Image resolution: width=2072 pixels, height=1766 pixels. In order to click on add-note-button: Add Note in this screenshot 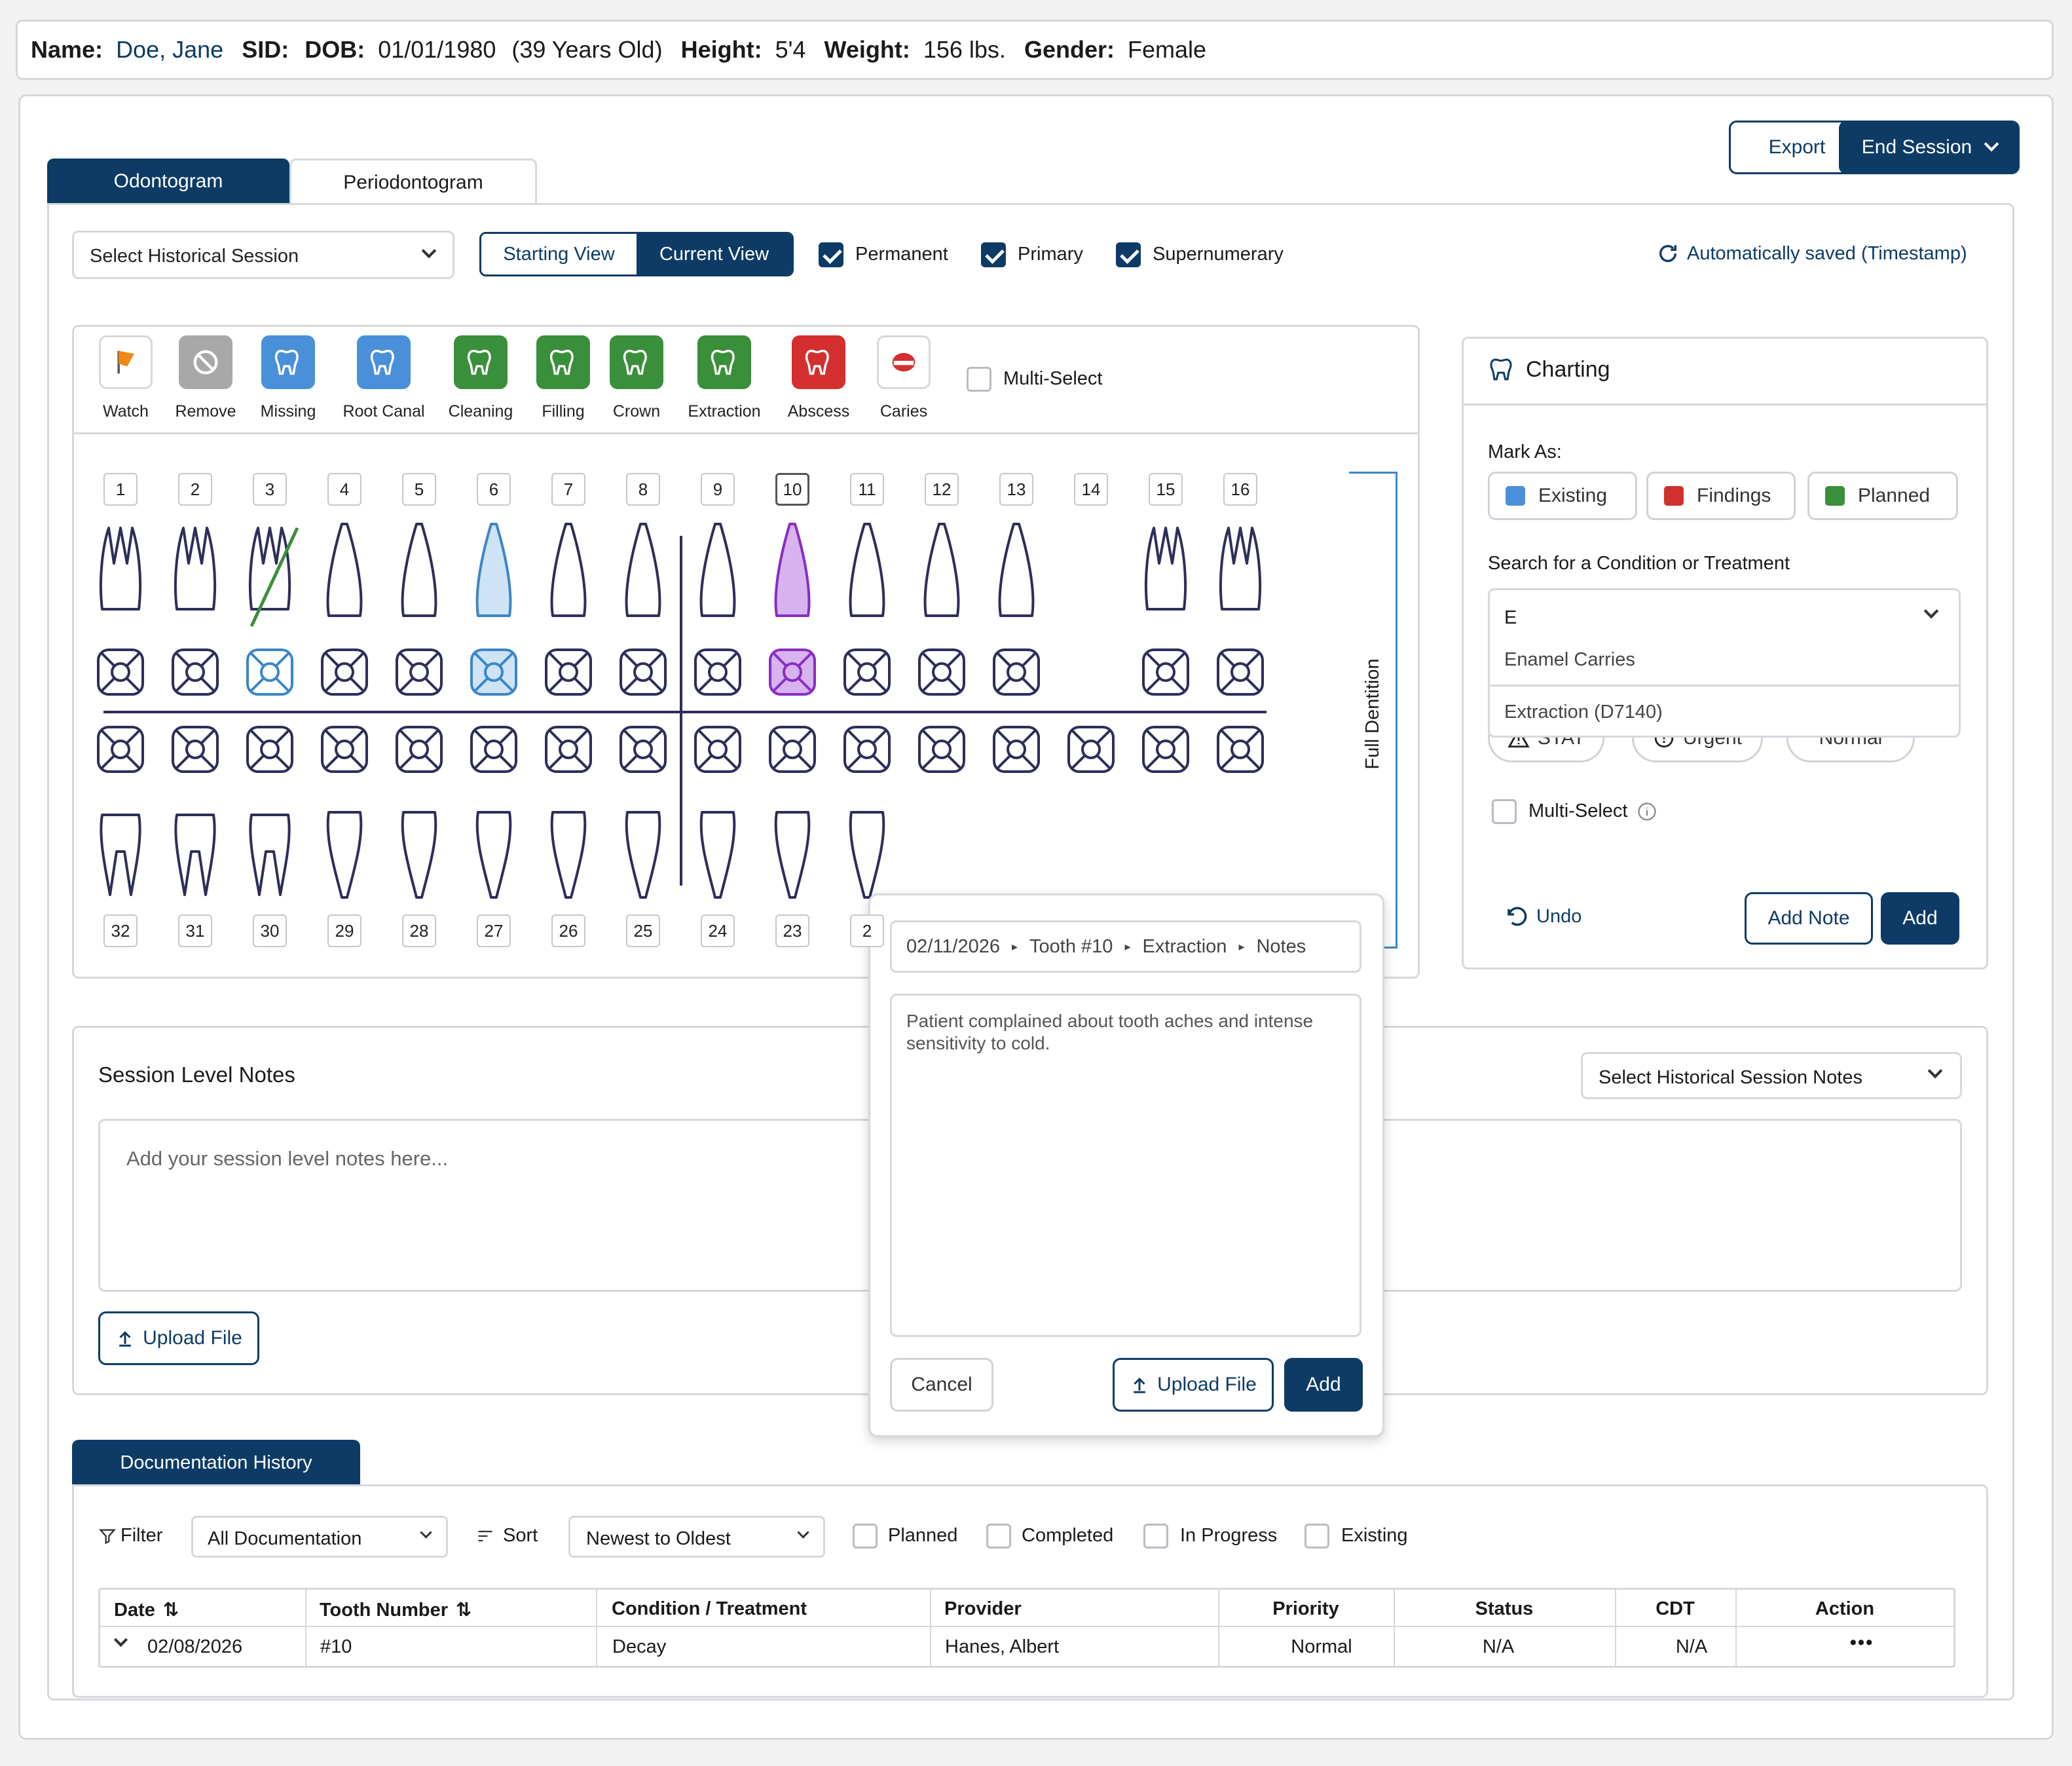, I will do `click(1809, 919)`.